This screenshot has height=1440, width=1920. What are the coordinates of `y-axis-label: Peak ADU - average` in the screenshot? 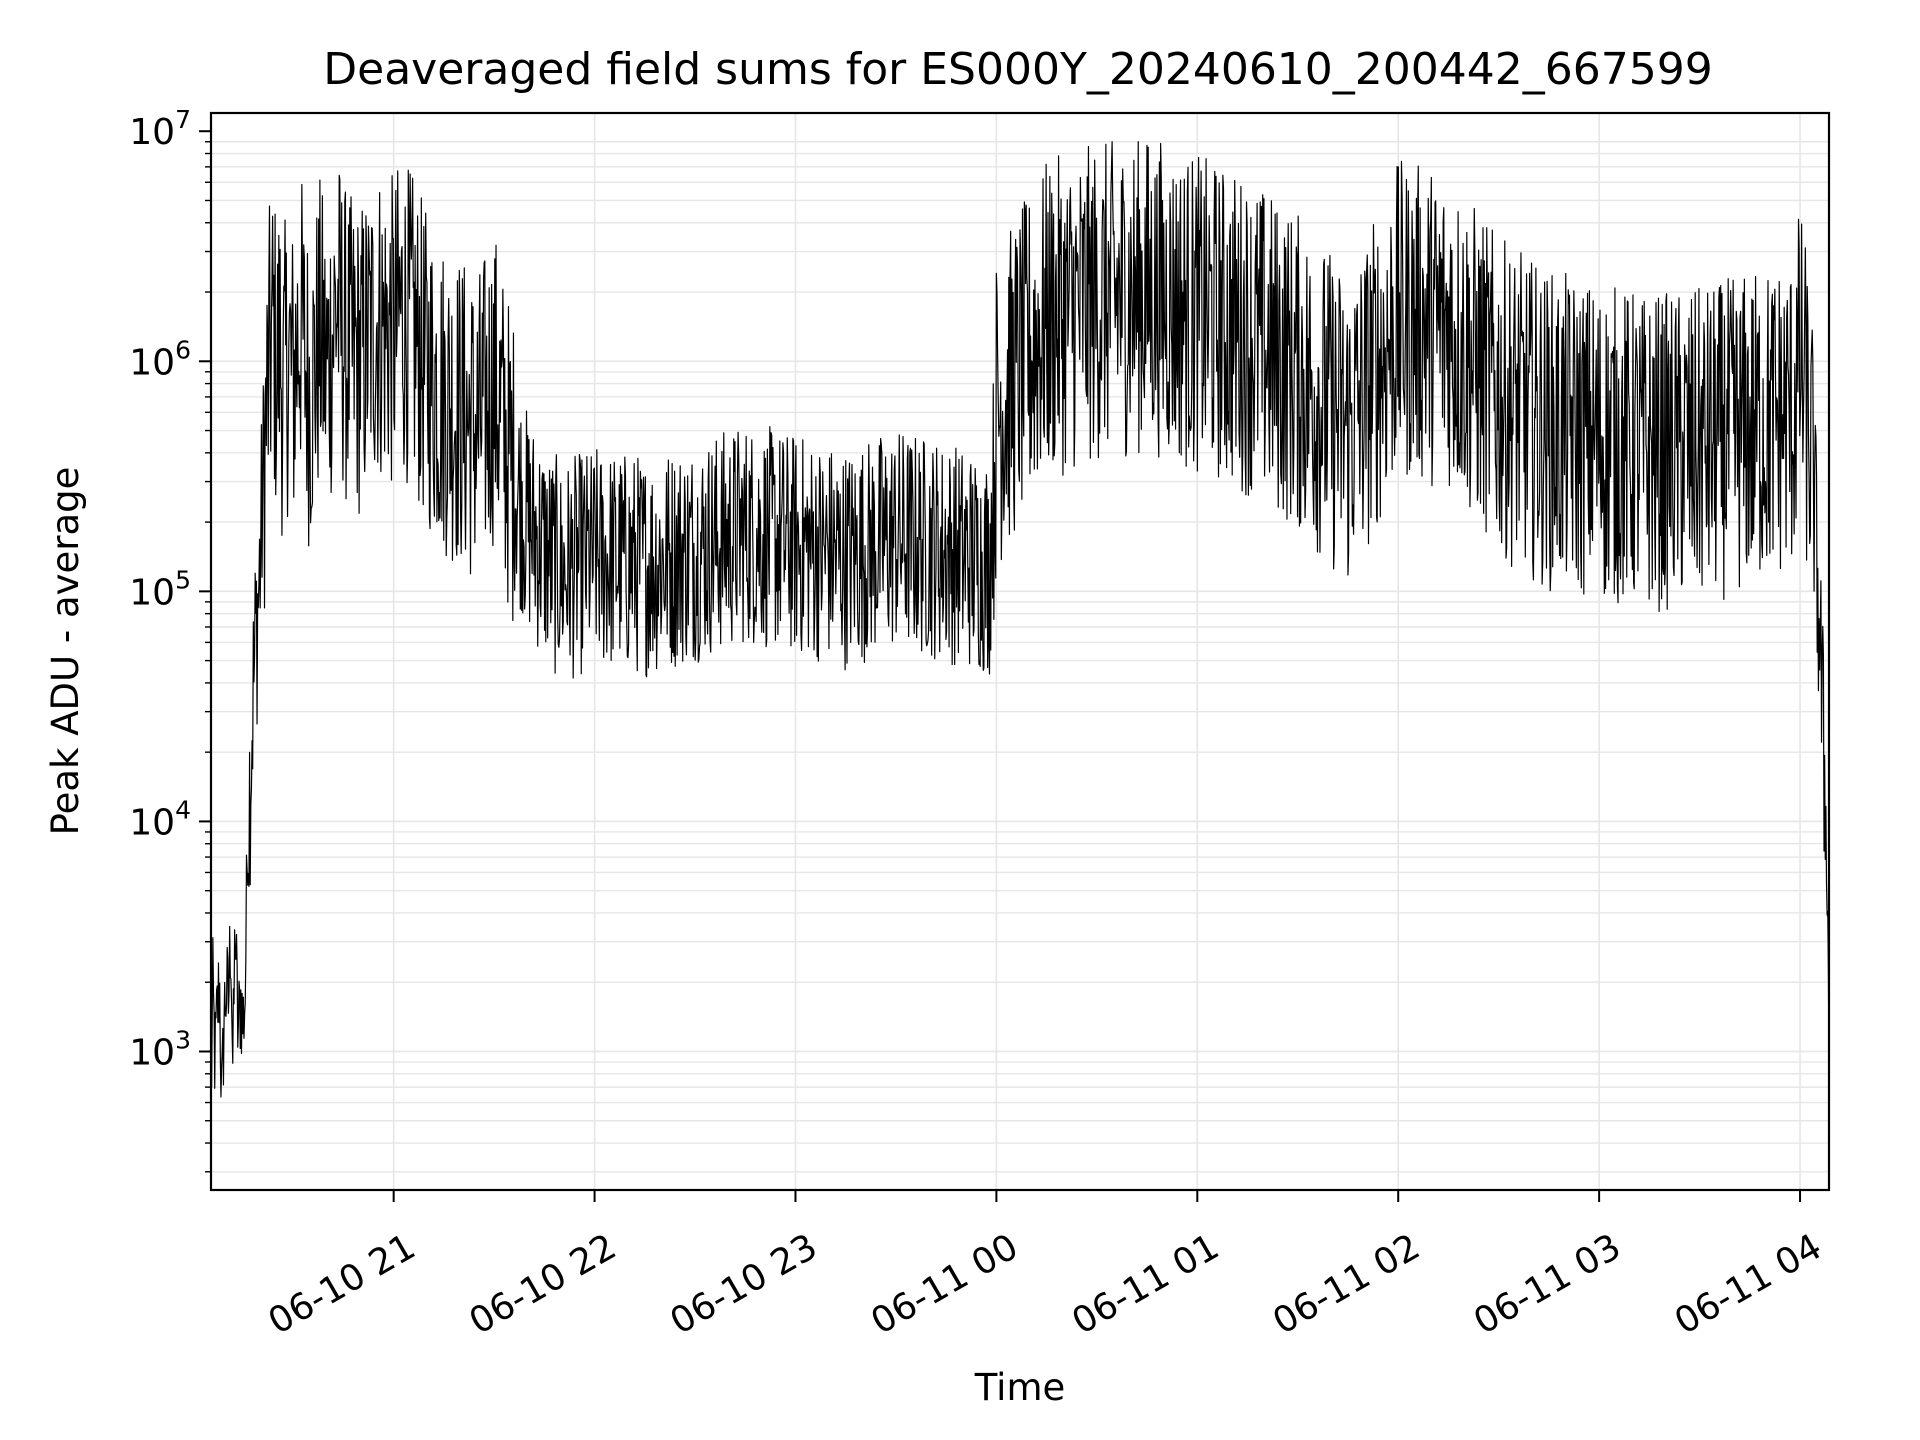 It's located at (65, 651).